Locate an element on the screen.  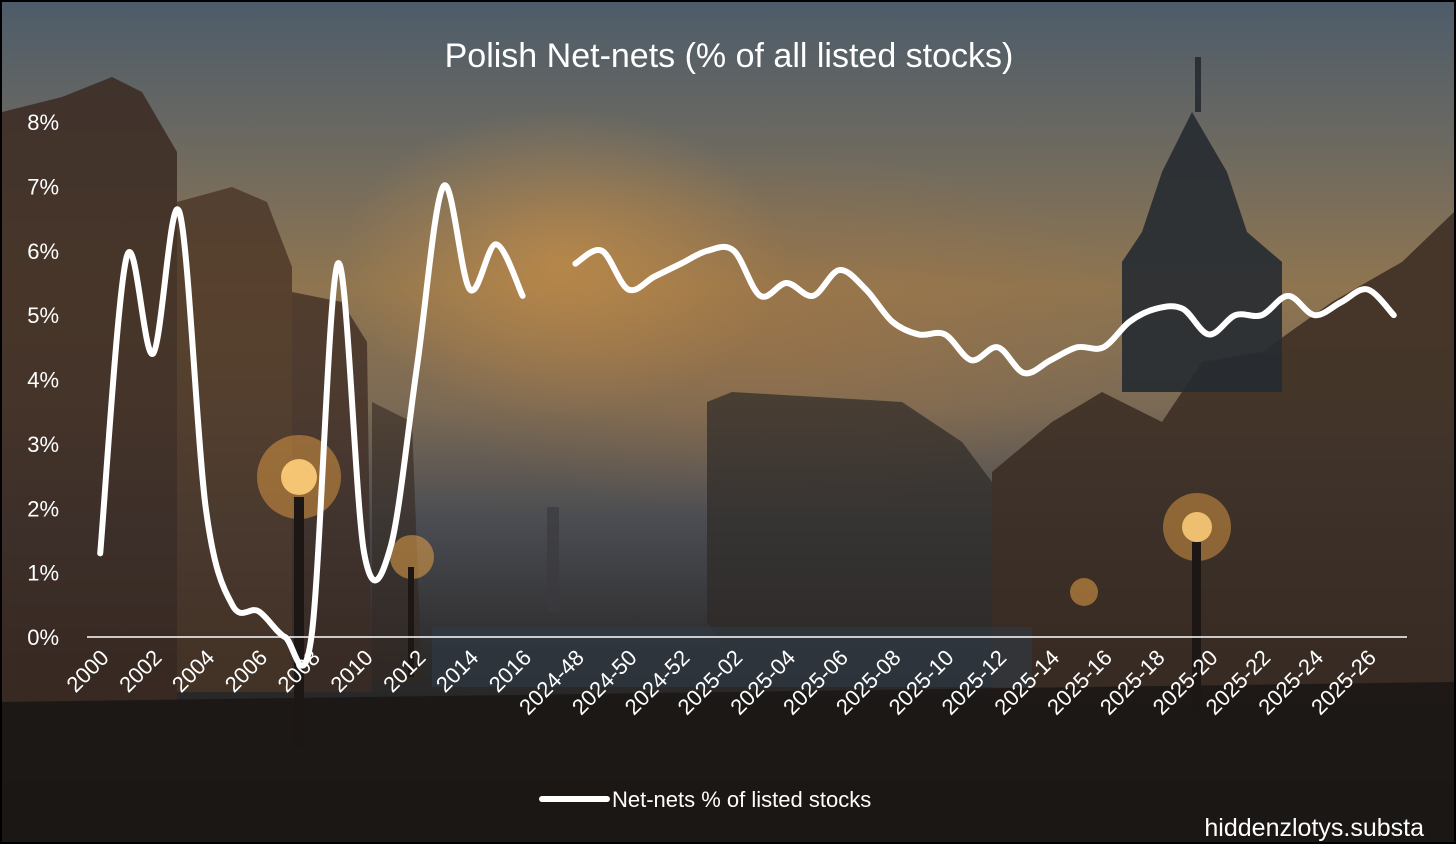
x-tick-label: 2000 is located at coordinates (87, 671).